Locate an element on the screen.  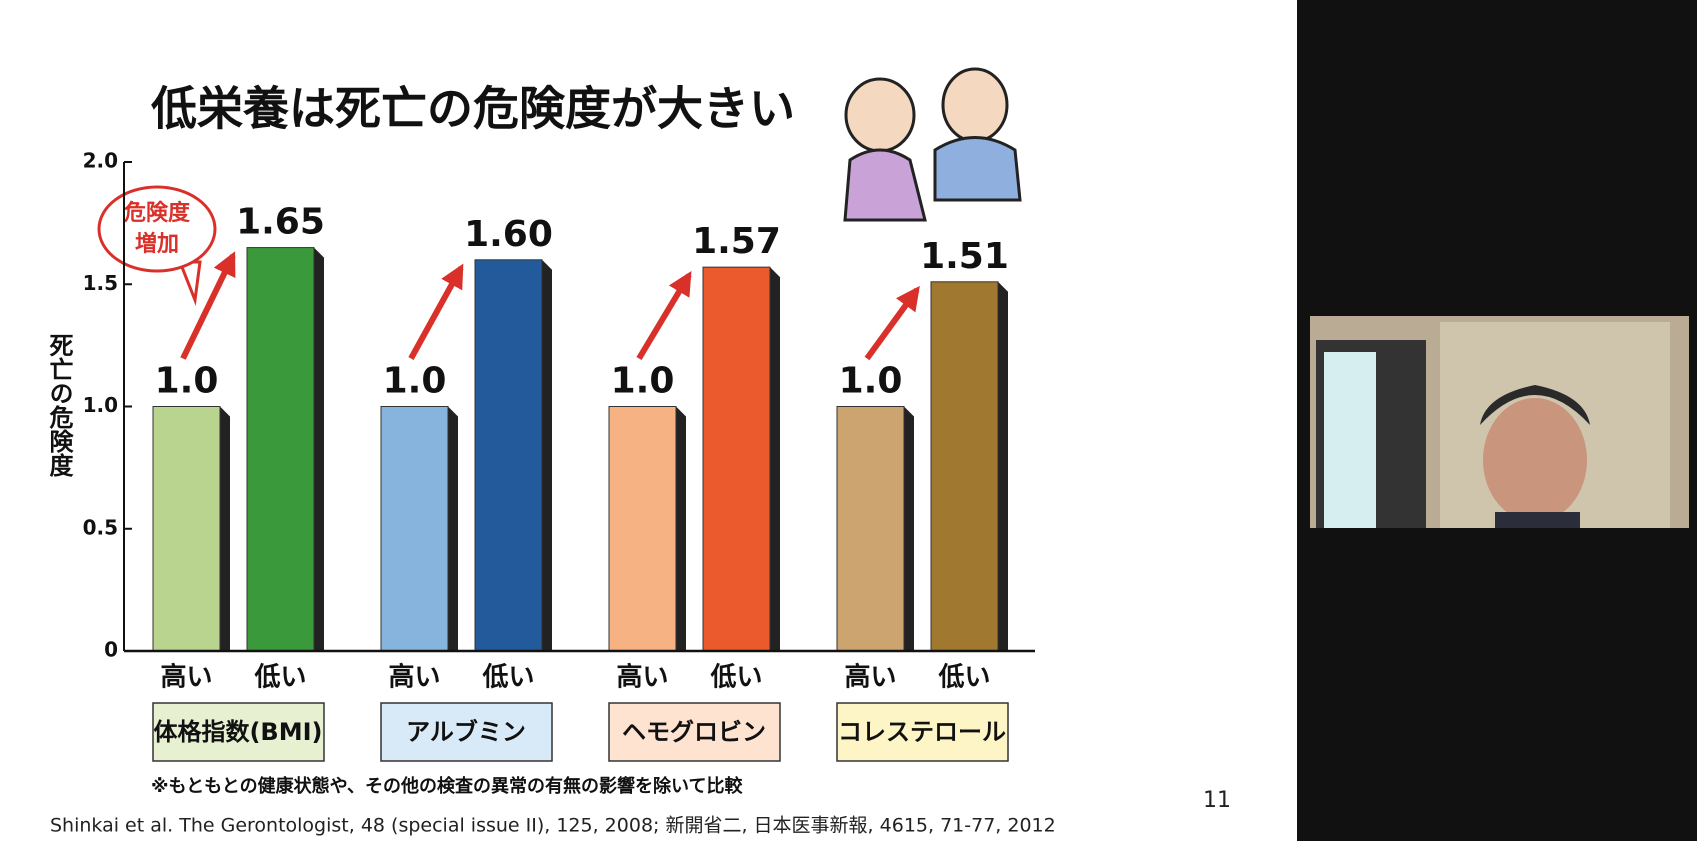
group-label: ヘモグロビン is located at coordinates (694, 732).